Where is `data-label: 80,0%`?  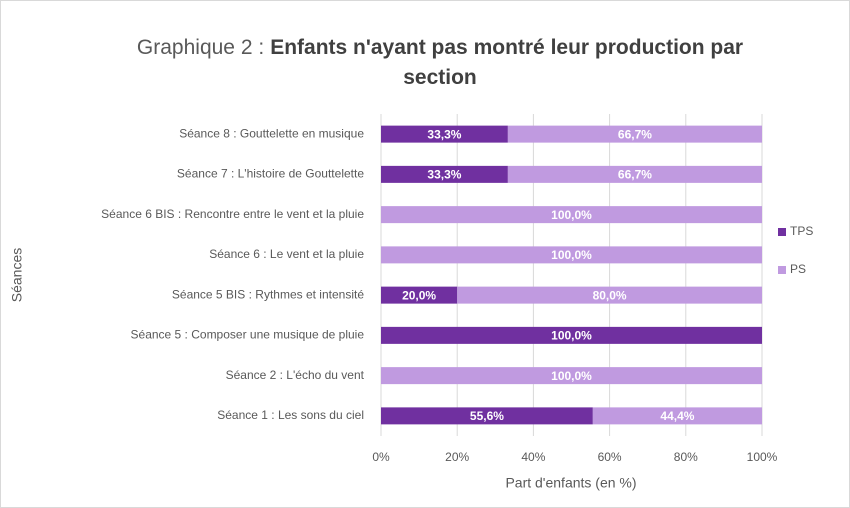 data-label: 80,0% is located at coordinates (610, 295).